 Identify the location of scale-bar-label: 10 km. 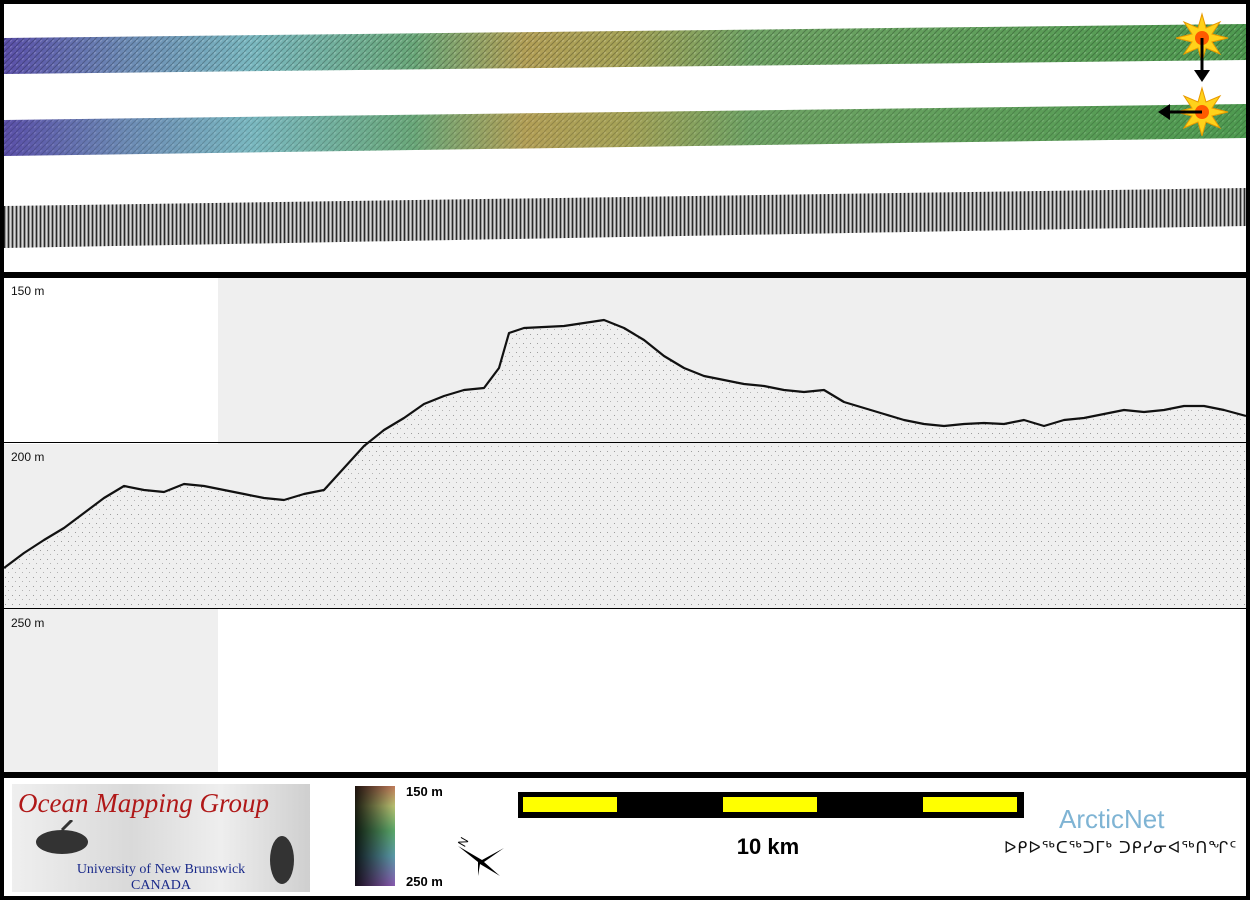
(768, 846).